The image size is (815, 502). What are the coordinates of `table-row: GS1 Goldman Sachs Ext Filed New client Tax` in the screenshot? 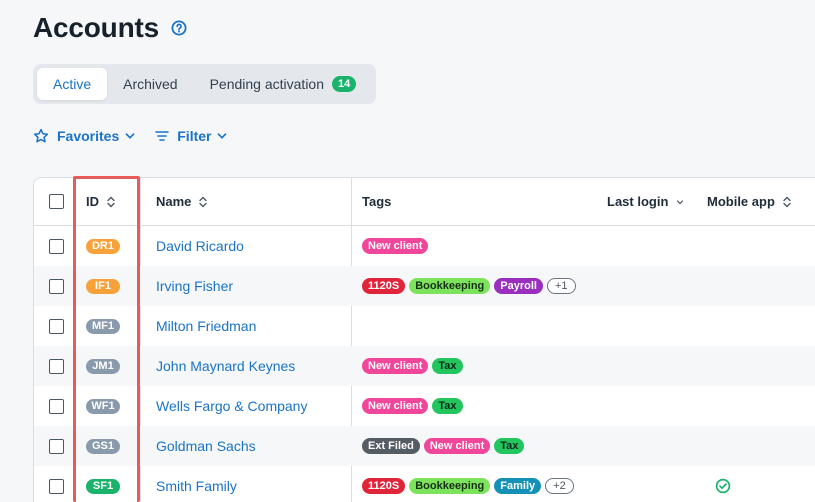 It's located at (424, 446).